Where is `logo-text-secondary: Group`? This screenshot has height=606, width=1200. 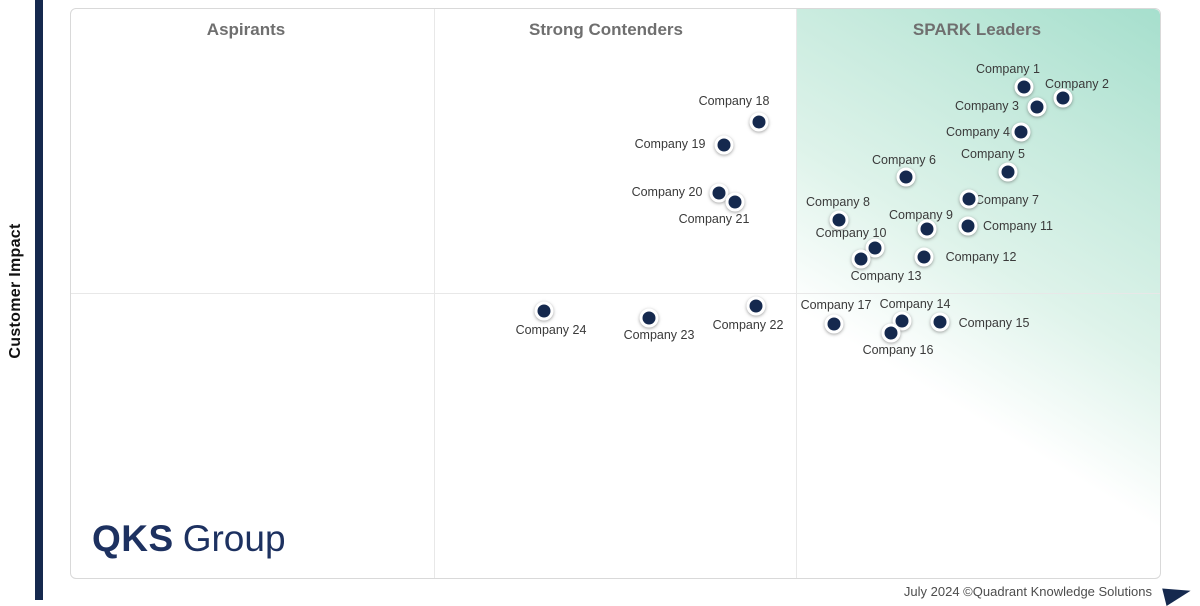 logo-text-secondary: Group is located at coordinates (234, 538).